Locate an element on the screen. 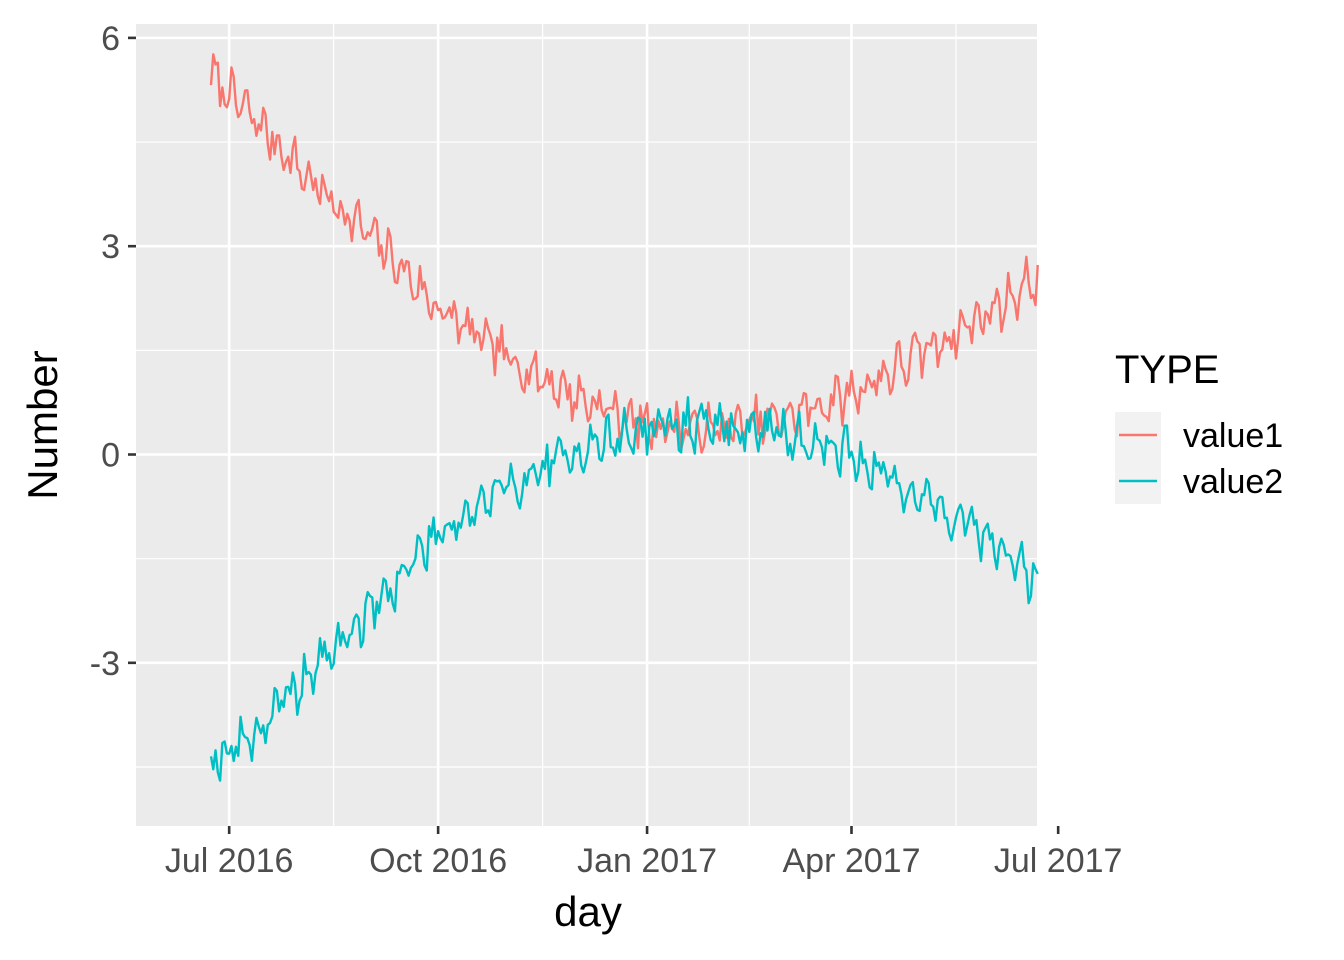 This screenshot has width=1344, height=960. y-tick-label: 6 is located at coordinates (110, 39).